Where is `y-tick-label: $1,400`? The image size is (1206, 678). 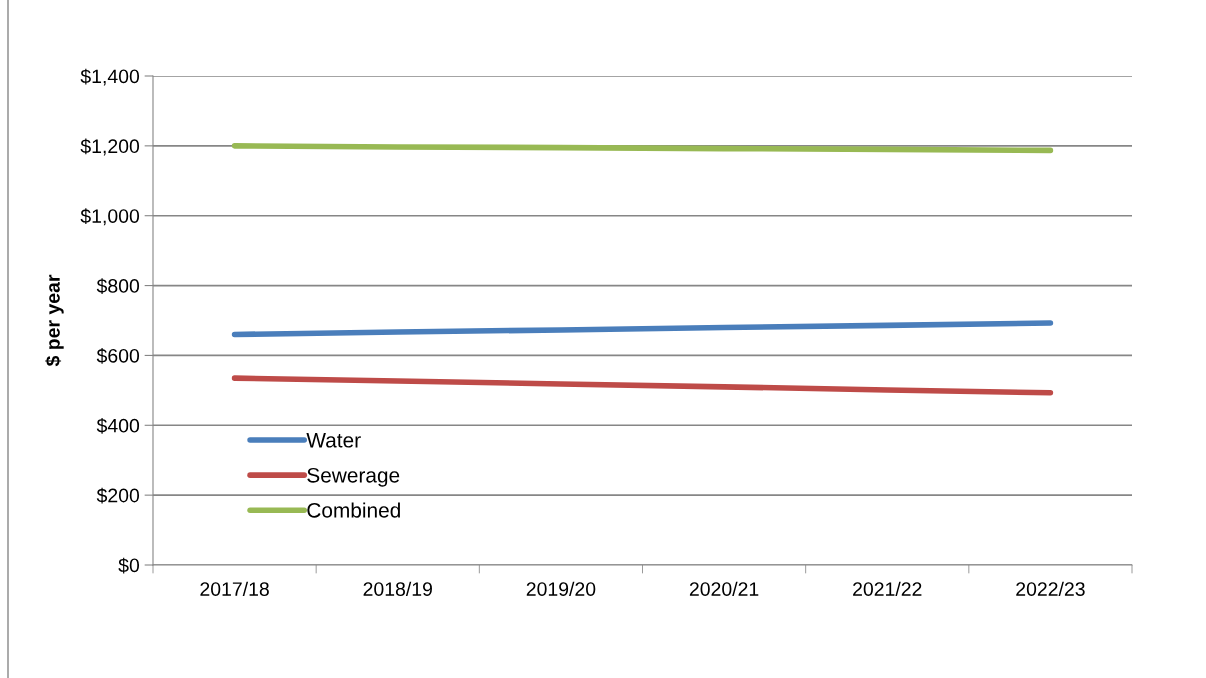
y-tick-label: $1,400 is located at coordinates (110, 77).